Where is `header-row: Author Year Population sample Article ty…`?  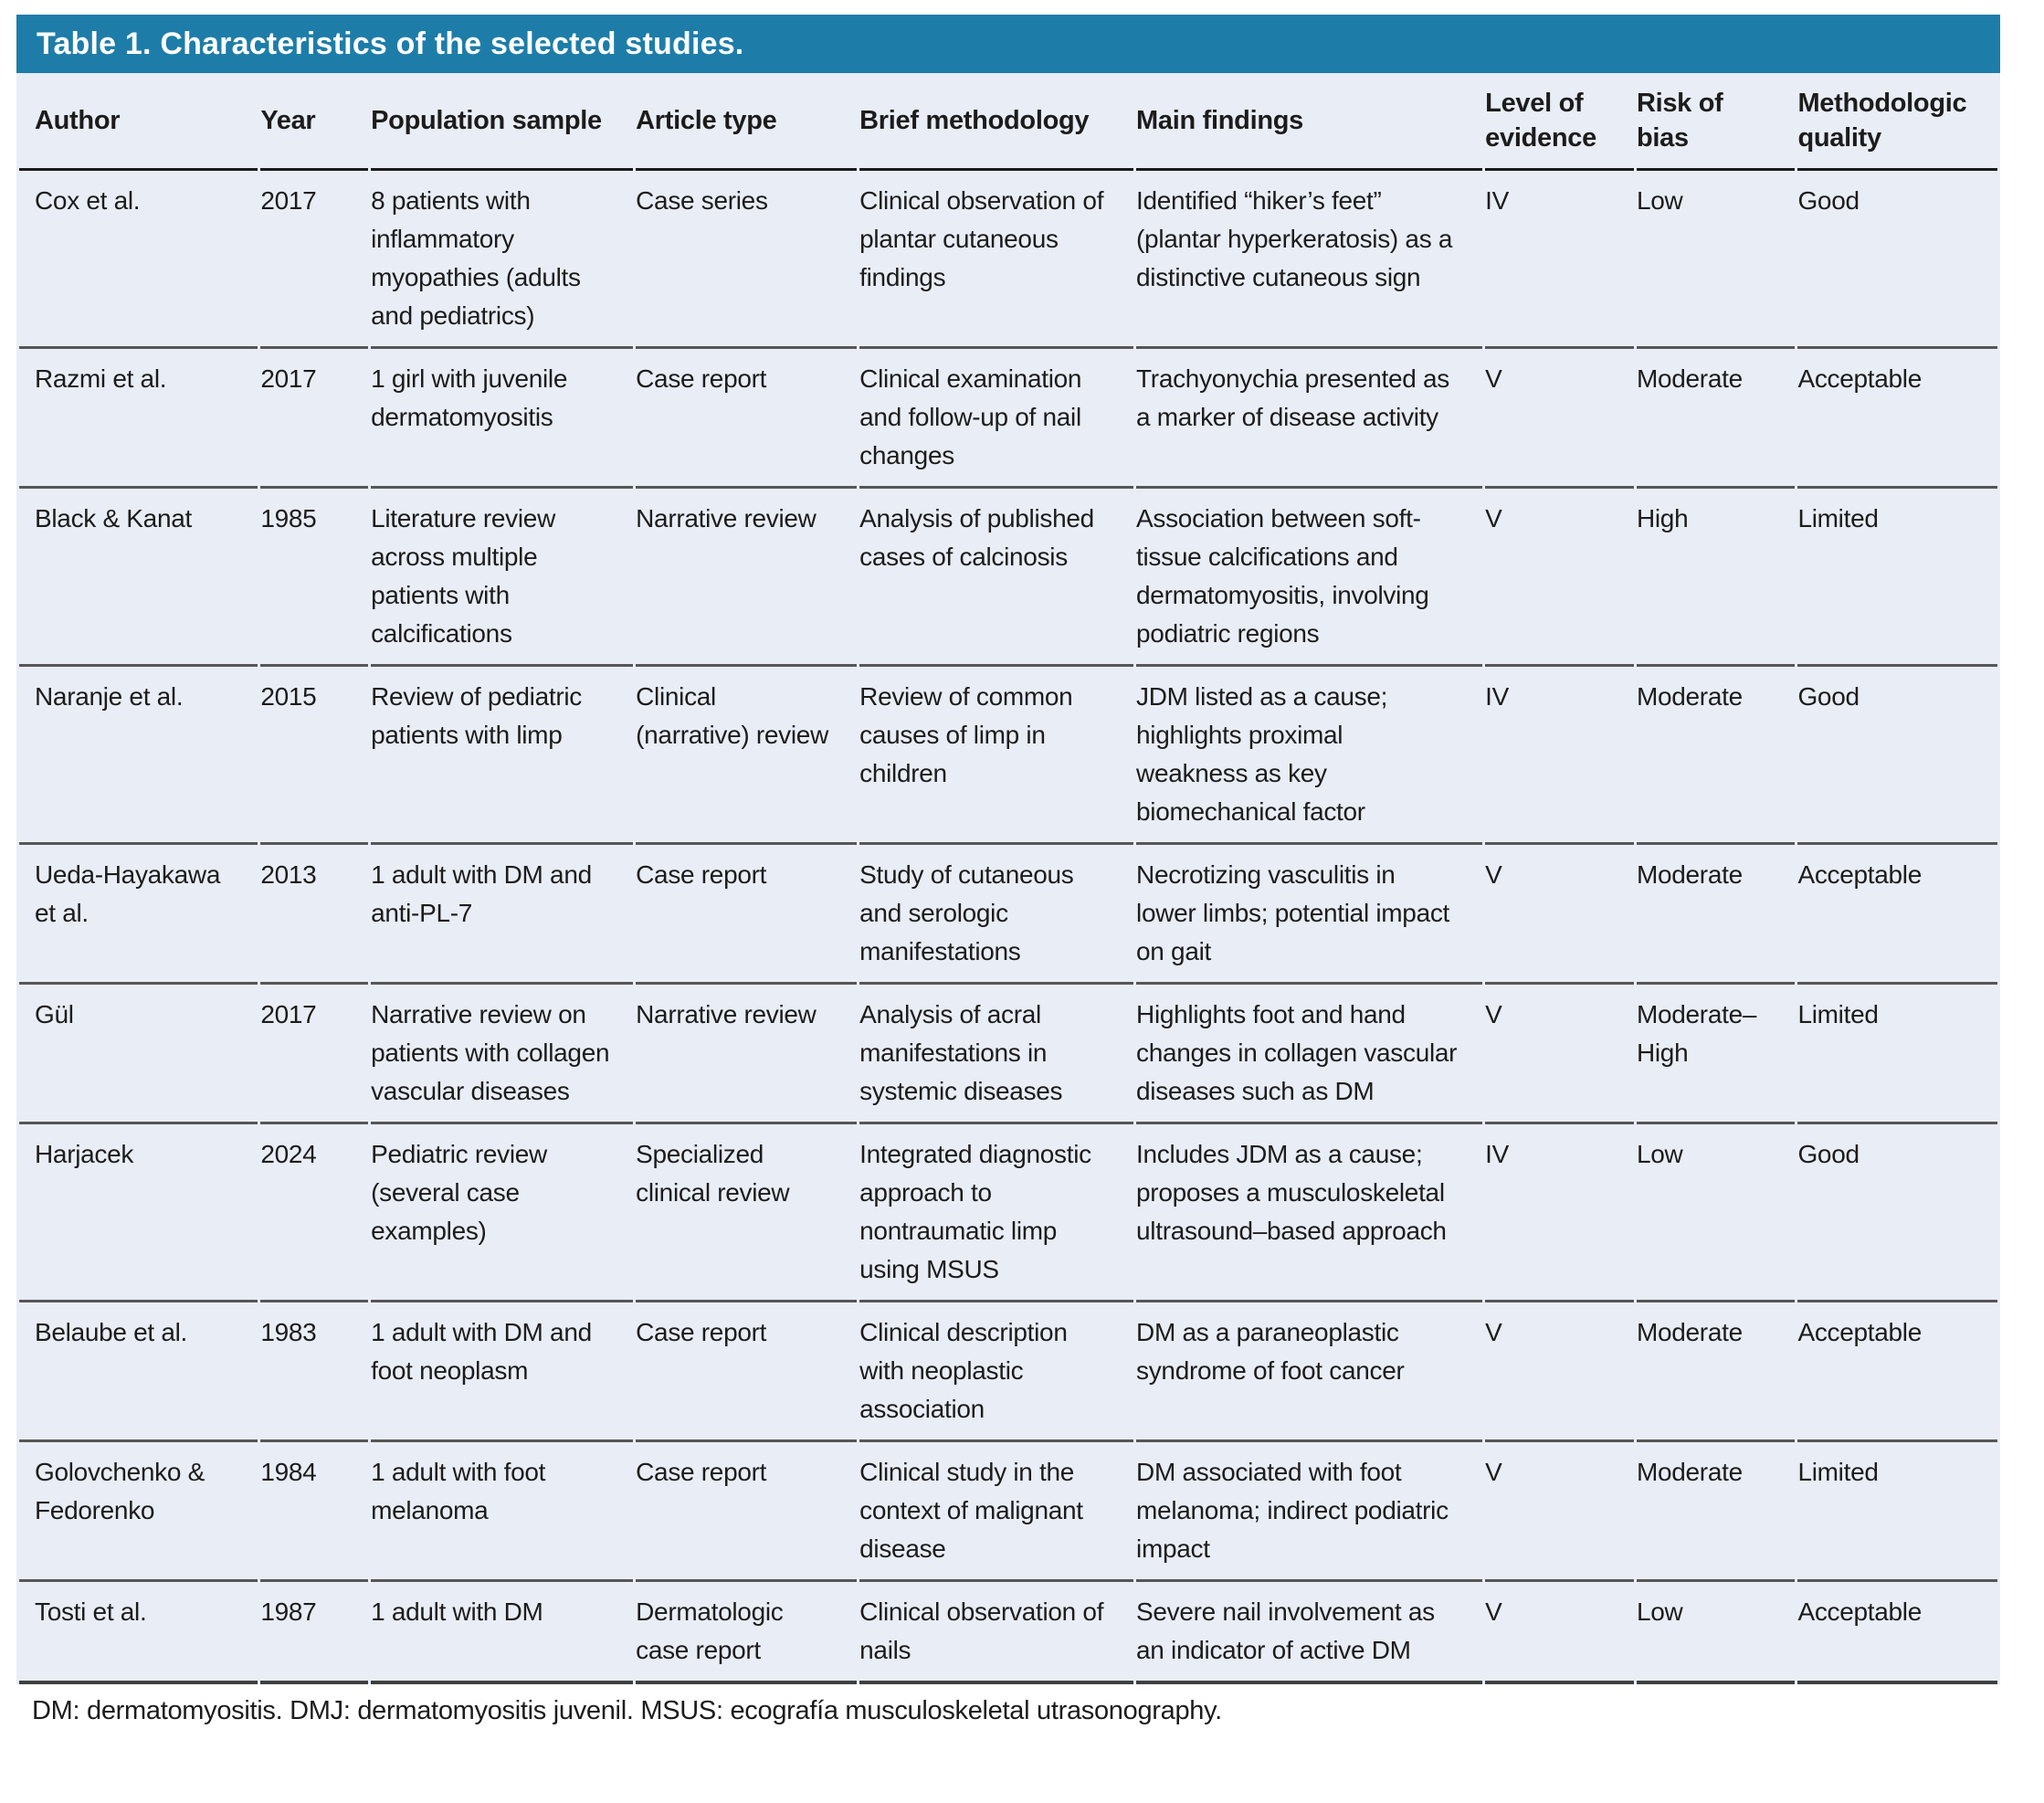
header-row: Author Year Population sample Article ty… is located at coordinates (1008, 122).